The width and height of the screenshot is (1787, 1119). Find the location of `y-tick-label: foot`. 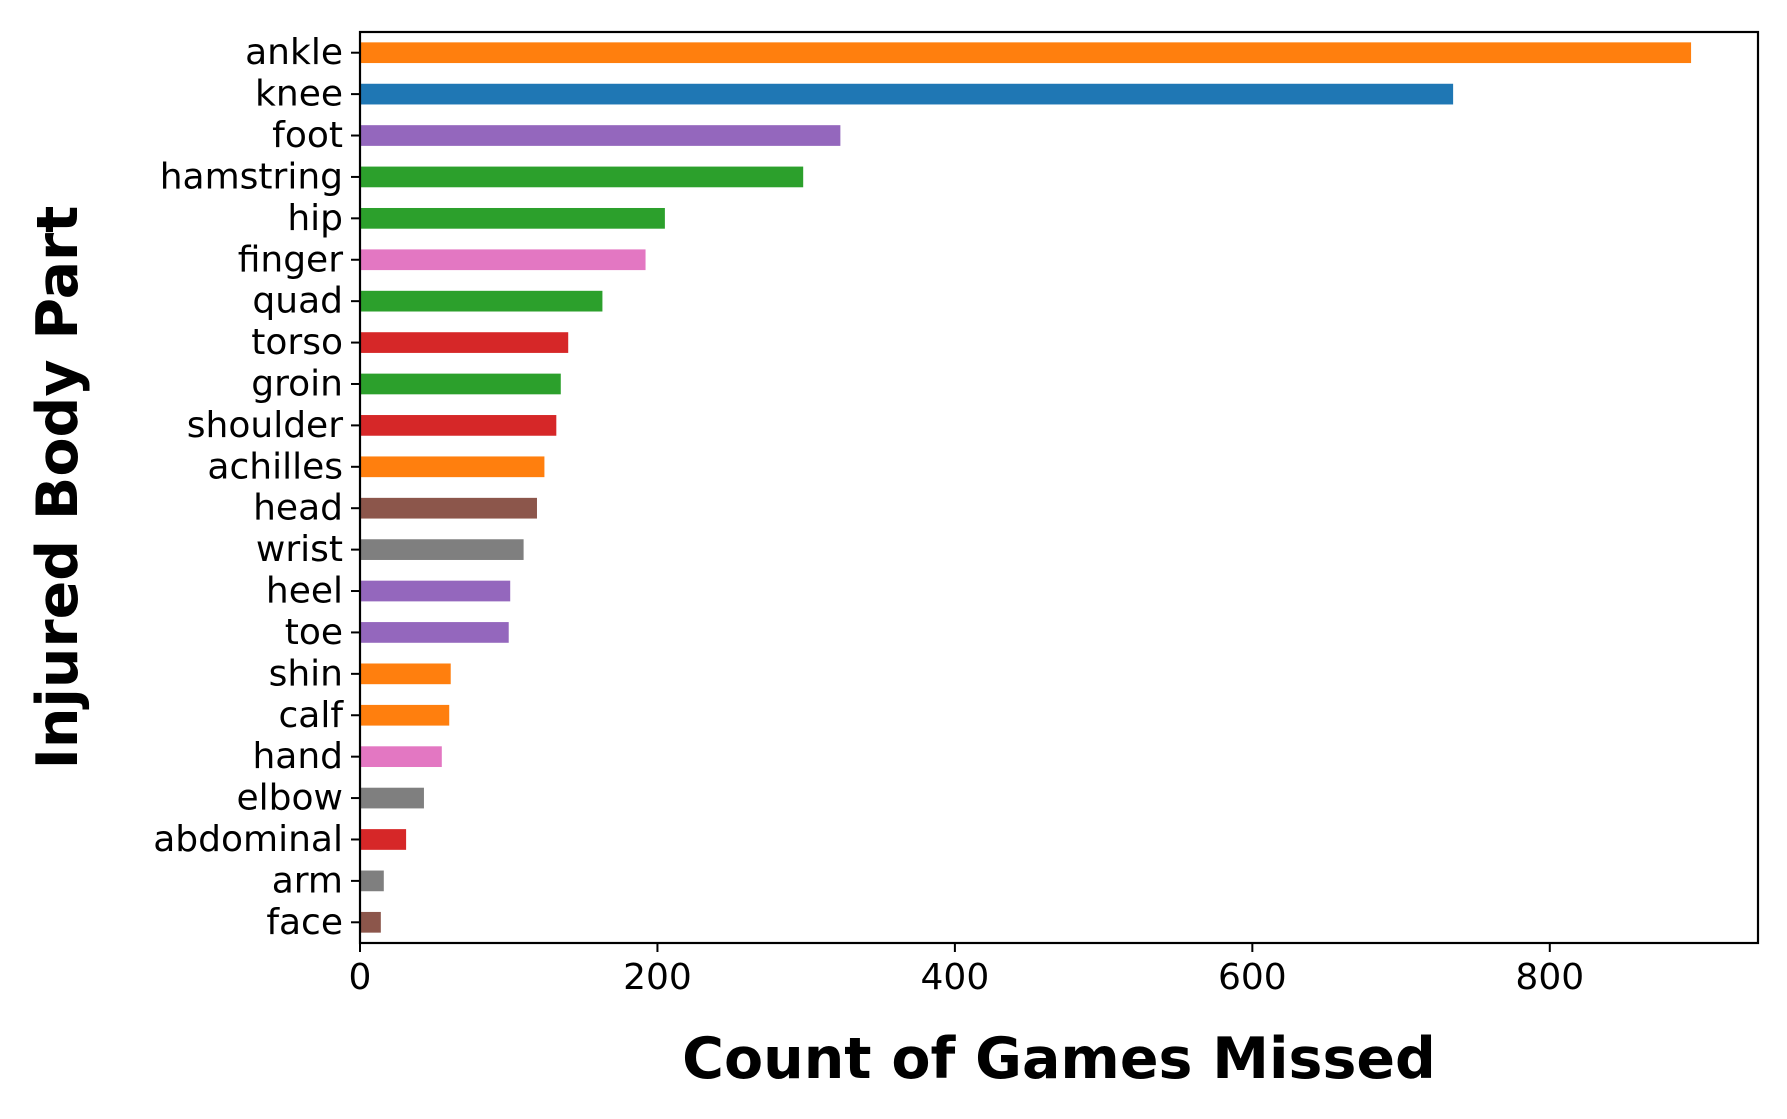

y-tick-label: foot is located at coordinates (307, 135).